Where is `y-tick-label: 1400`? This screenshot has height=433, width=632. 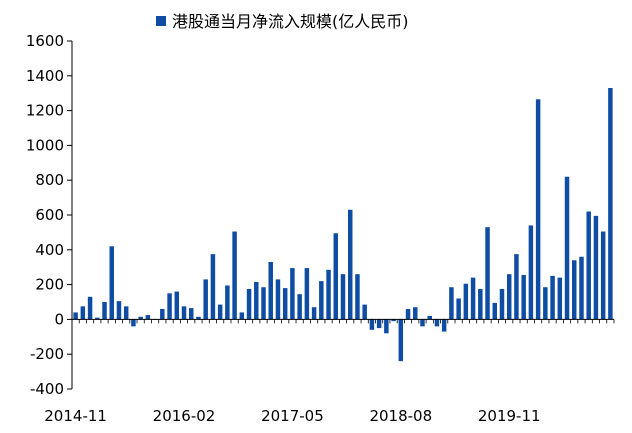
y-tick-label: 1400 is located at coordinates (45, 76).